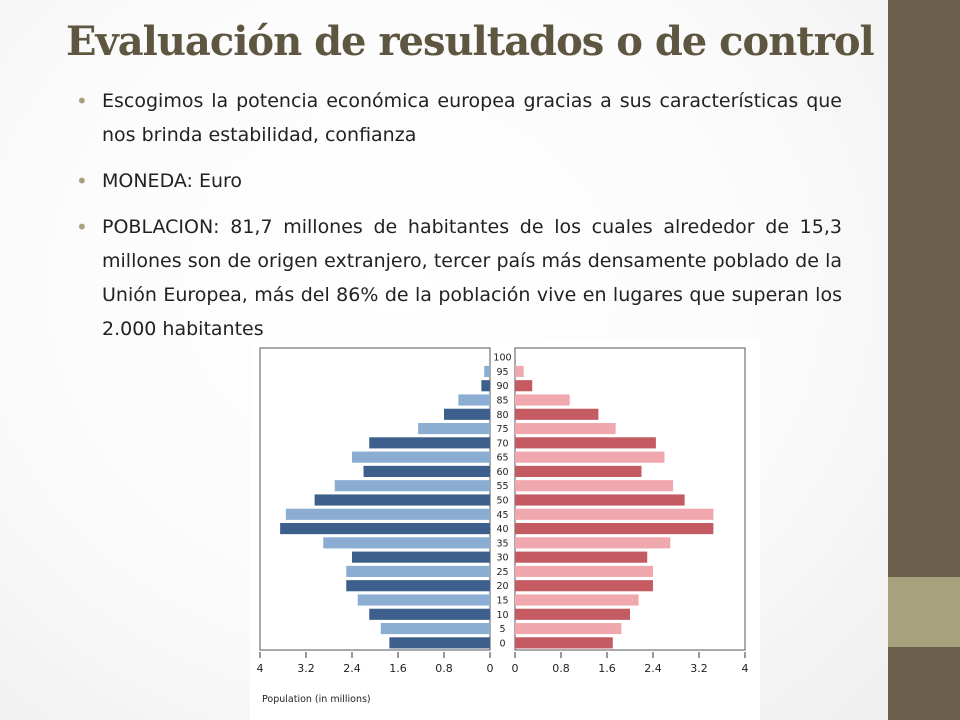  I want to click on age-label-45: 45, so click(502, 515).